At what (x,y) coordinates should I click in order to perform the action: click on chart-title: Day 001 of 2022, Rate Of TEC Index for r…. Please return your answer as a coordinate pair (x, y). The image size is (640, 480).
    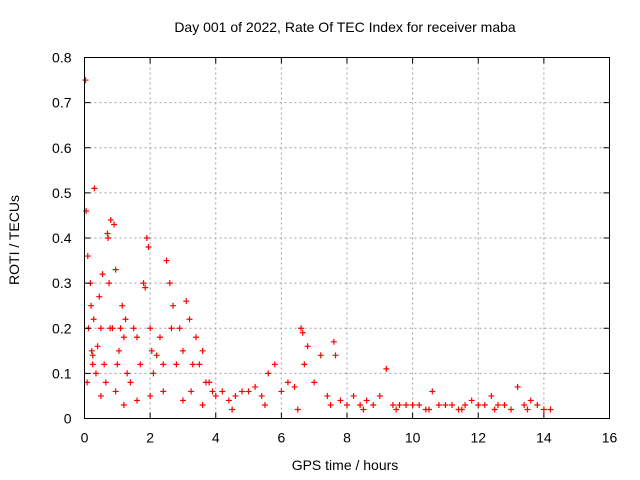
    Looking at the image, I should click on (345, 27).